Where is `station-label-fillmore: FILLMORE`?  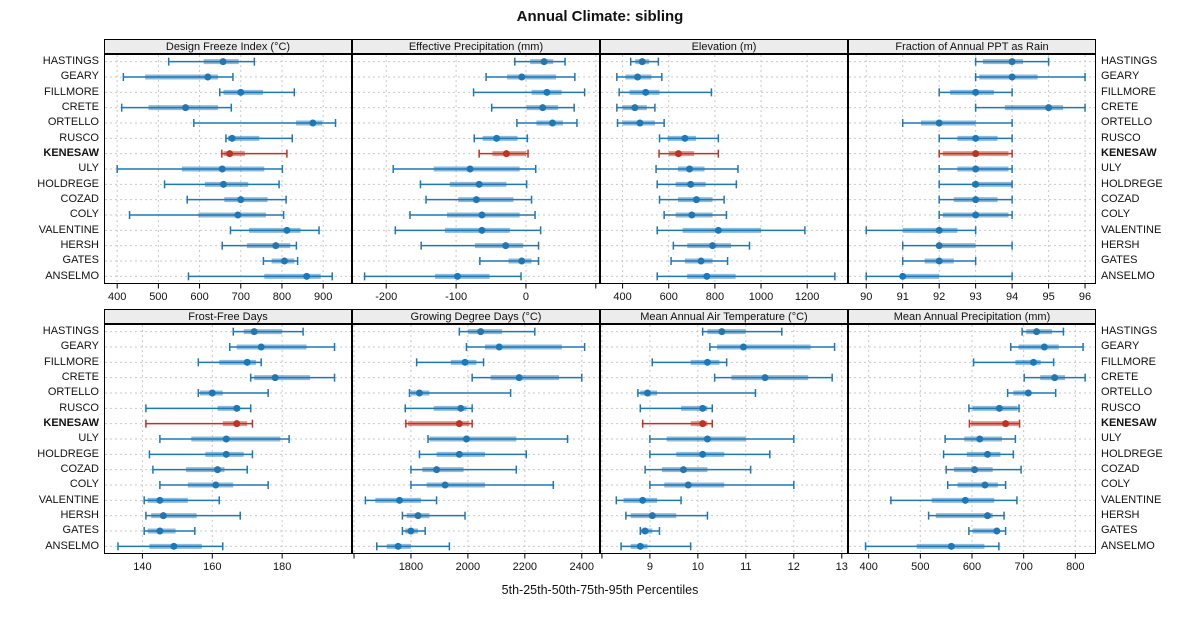
station-label-fillmore: FILLMORE is located at coordinates (1129, 361).